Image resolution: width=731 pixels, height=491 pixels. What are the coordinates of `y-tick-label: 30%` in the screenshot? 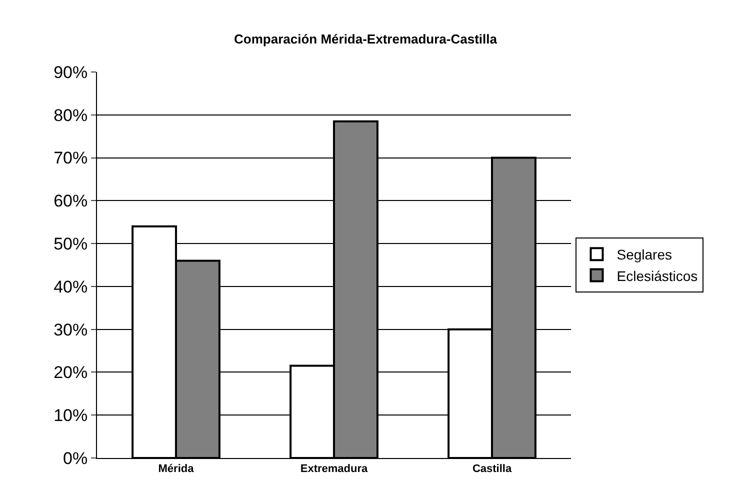 It's located at (71, 330).